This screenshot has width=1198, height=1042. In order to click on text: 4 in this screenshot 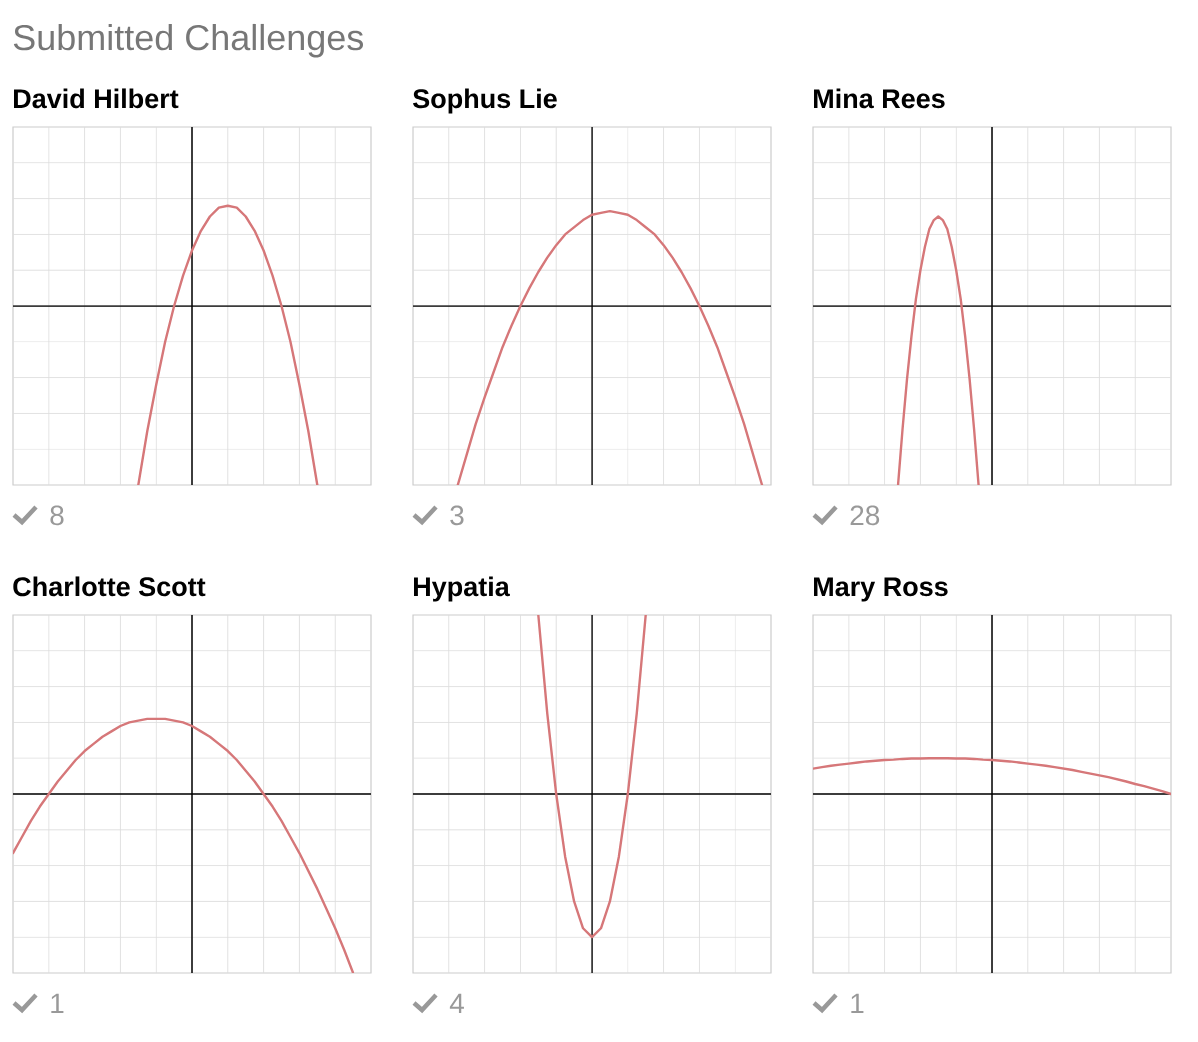, I will do `click(456, 1003)`.